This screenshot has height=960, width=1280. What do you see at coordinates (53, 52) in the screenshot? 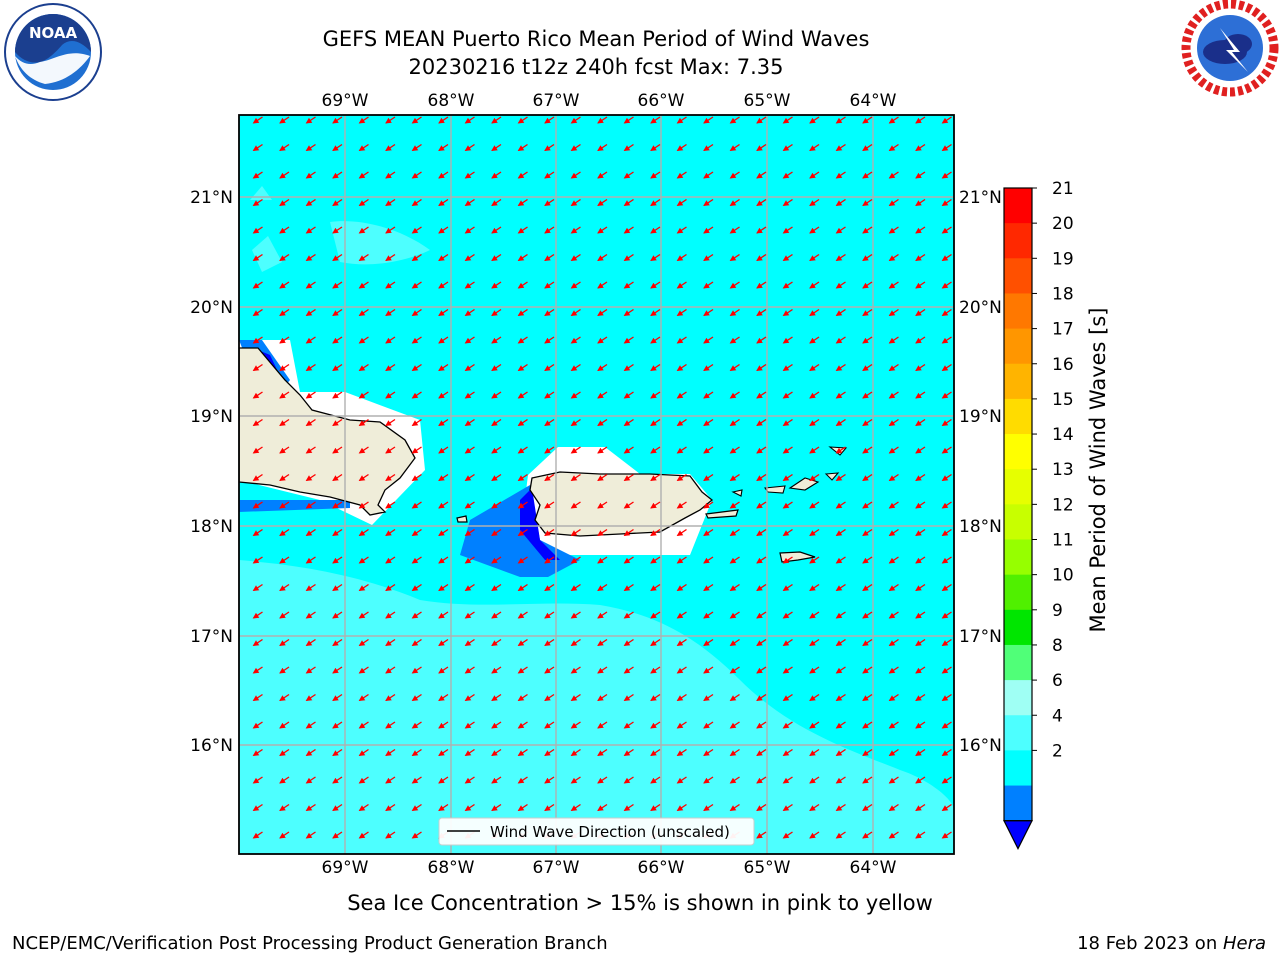
I see `noaa-logo-icon: NOAA` at bounding box center [53, 52].